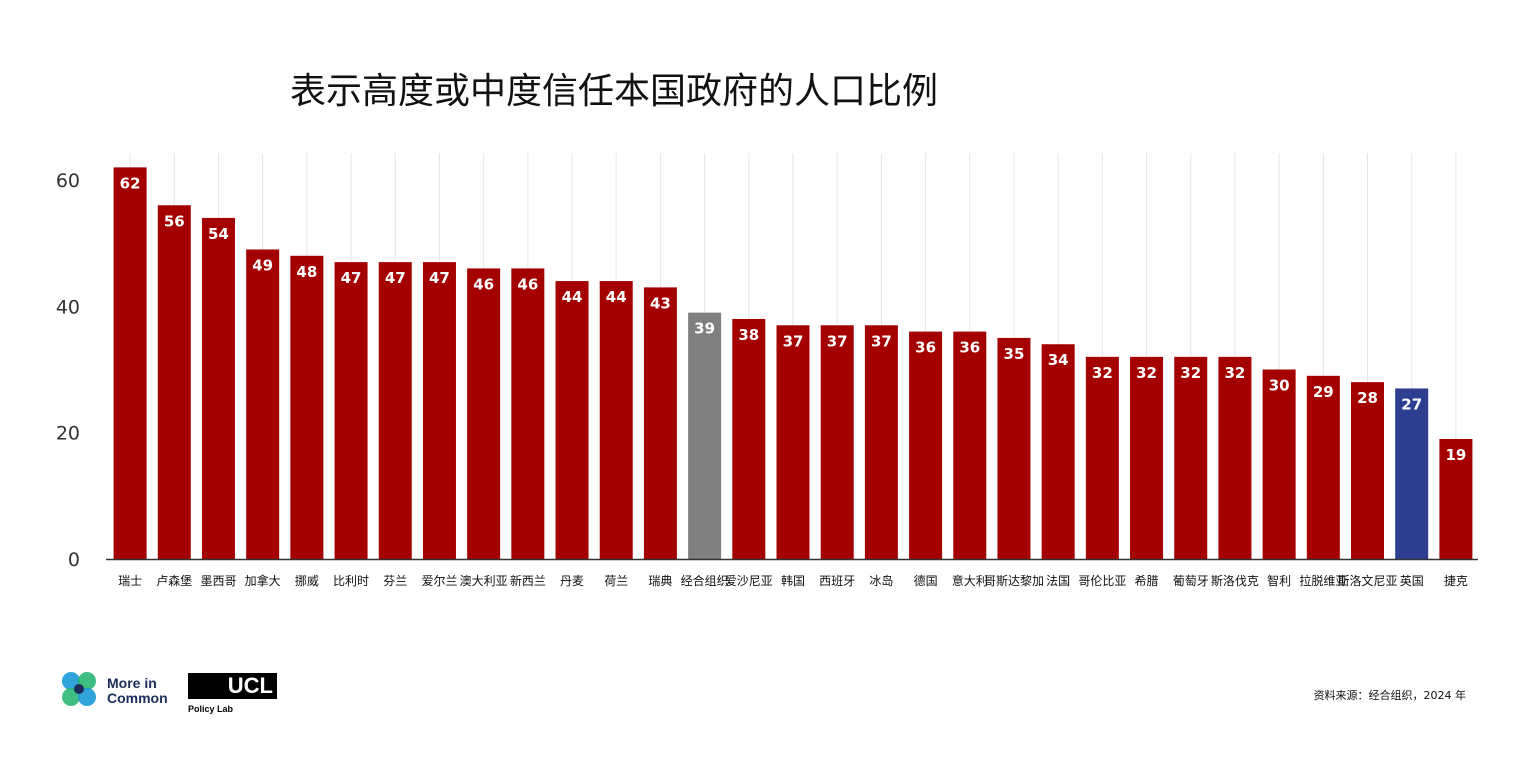 This screenshot has height=764, width=1528. Describe the element at coordinates (1279, 580) in the screenshot. I see `x-tick-label: 智利` at that location.